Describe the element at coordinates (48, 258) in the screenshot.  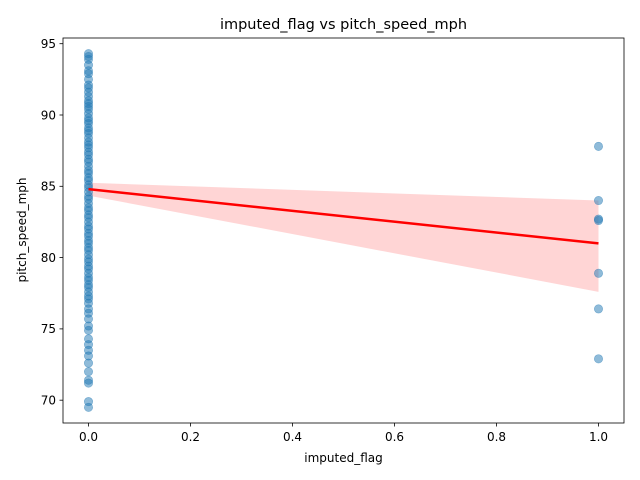
I see `y-tick-label-2: 80` at that location.